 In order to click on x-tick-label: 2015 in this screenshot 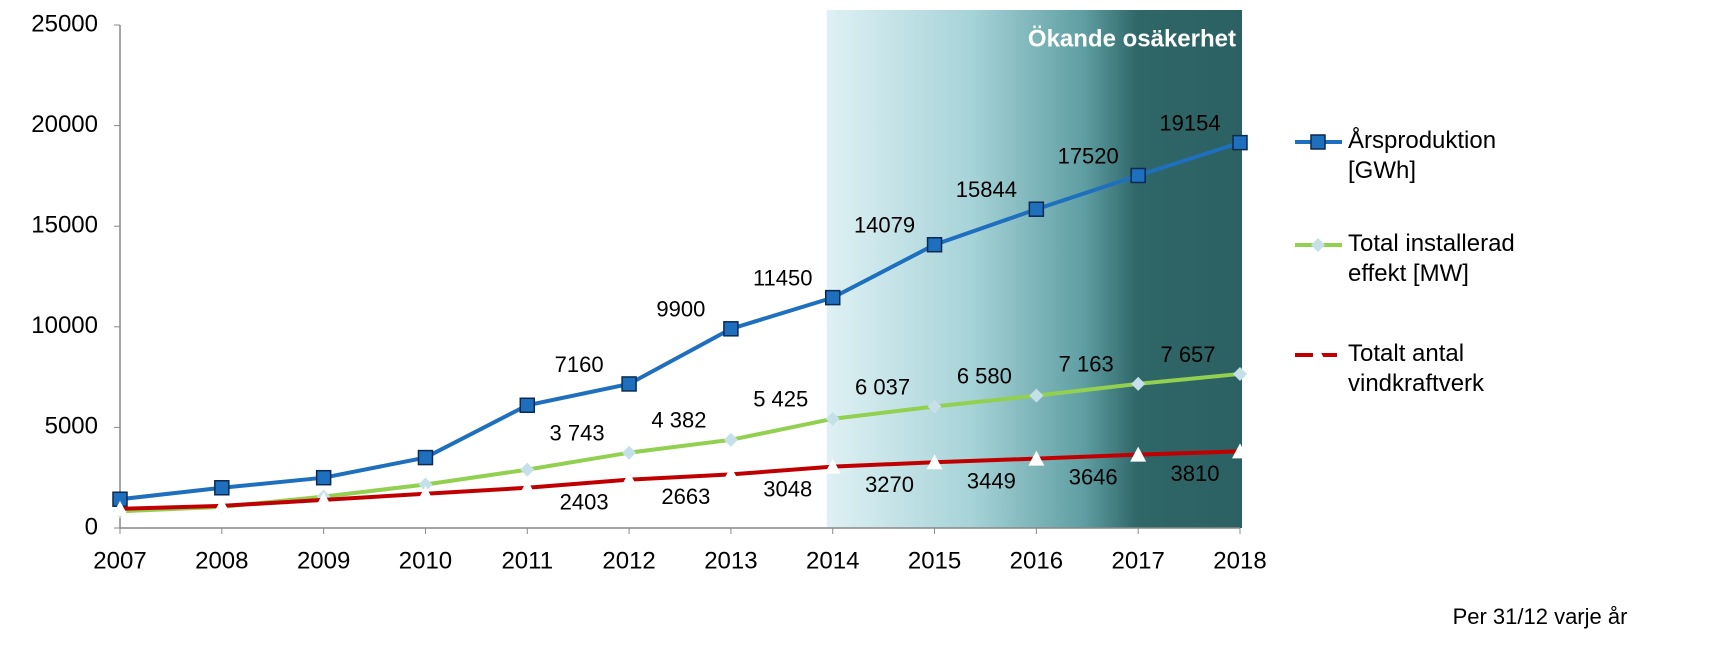, I will do `click(934, 560)`.